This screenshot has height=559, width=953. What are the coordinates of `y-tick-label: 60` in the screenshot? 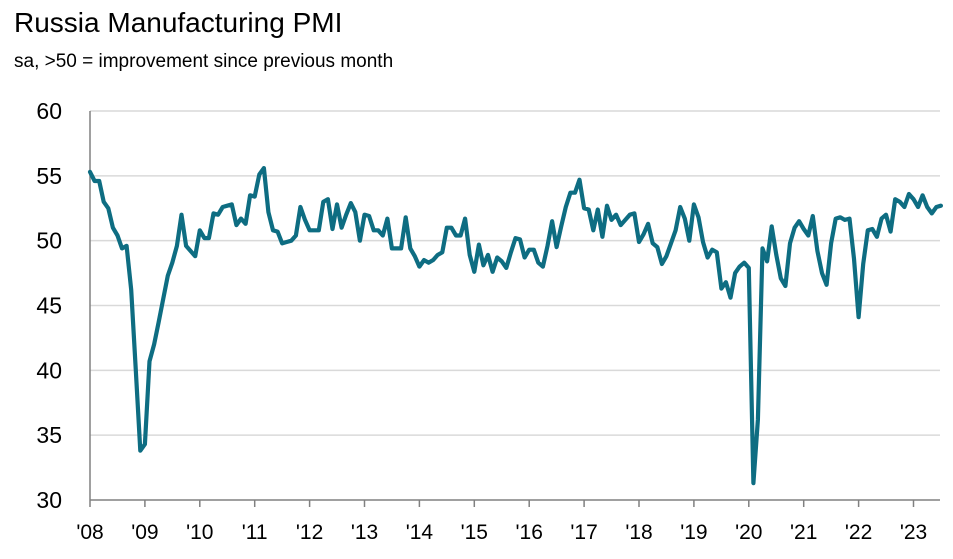 It's located at (49, 111).